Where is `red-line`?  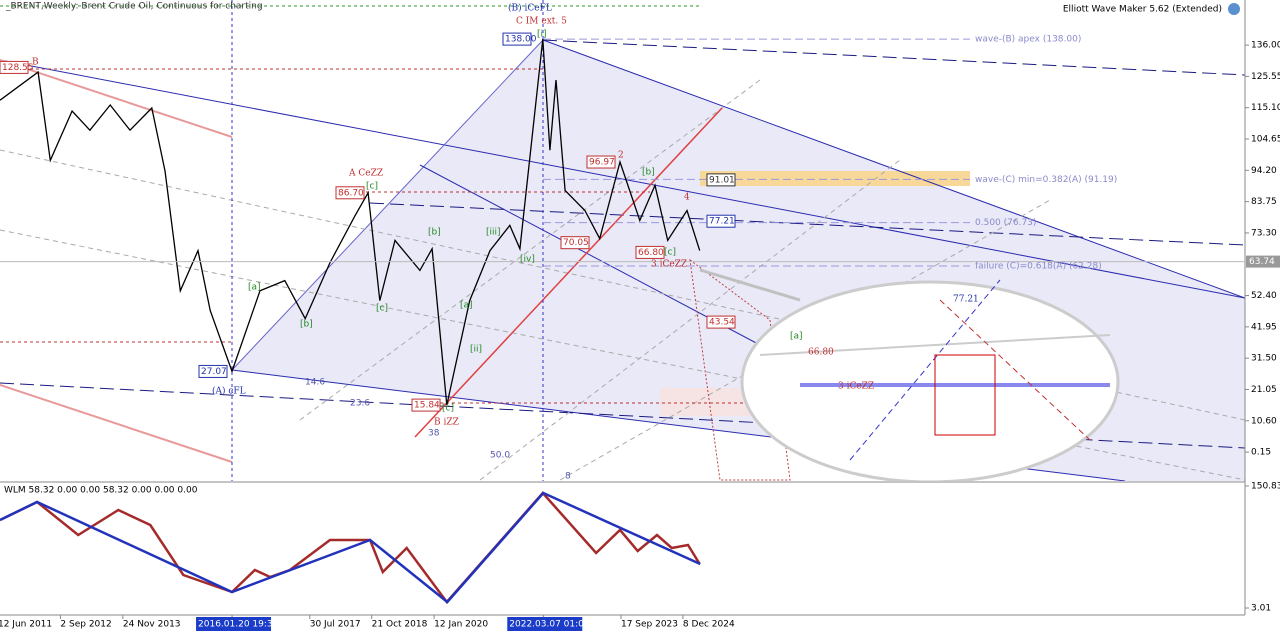
red-line is located at coordinates (568, 272).